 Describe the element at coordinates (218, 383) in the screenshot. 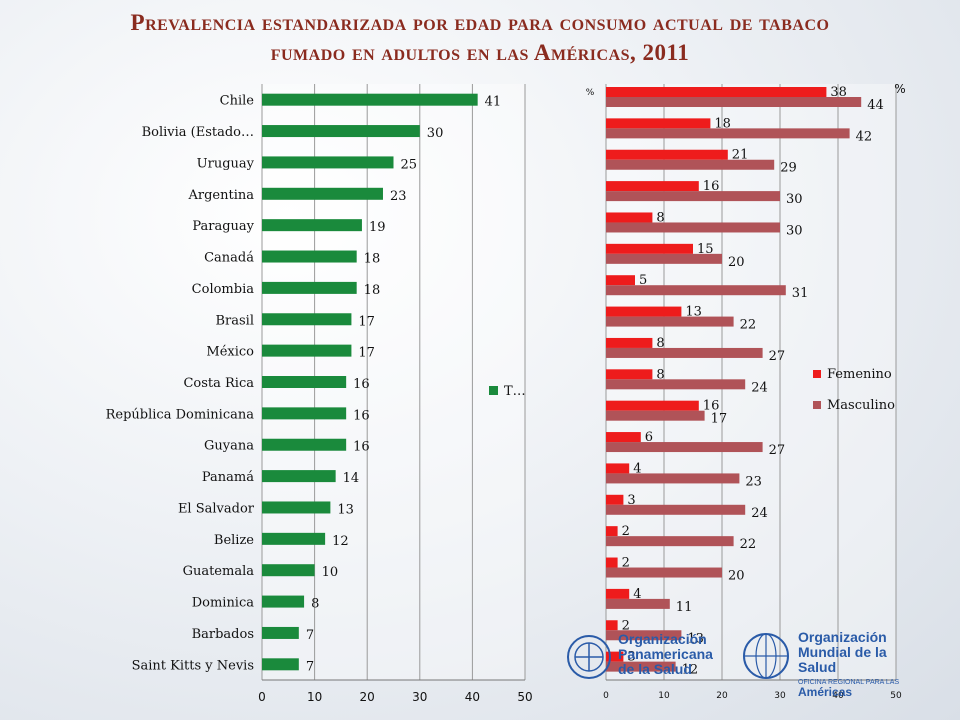

I see `country-label: Costa Rica` at that location.